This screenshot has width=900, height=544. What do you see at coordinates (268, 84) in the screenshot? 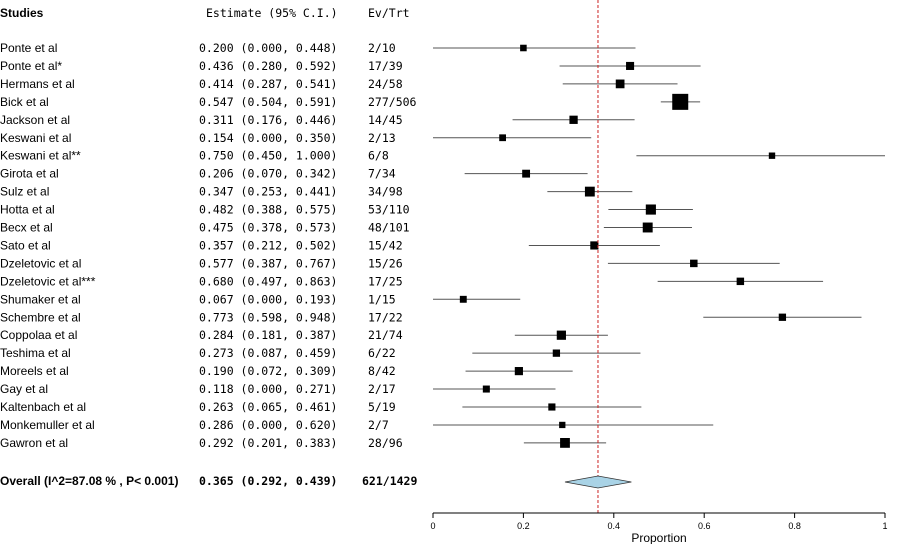
I see `study-estimate: 0.414 (0.287, 0.541)` at bounding box center [268, 84].